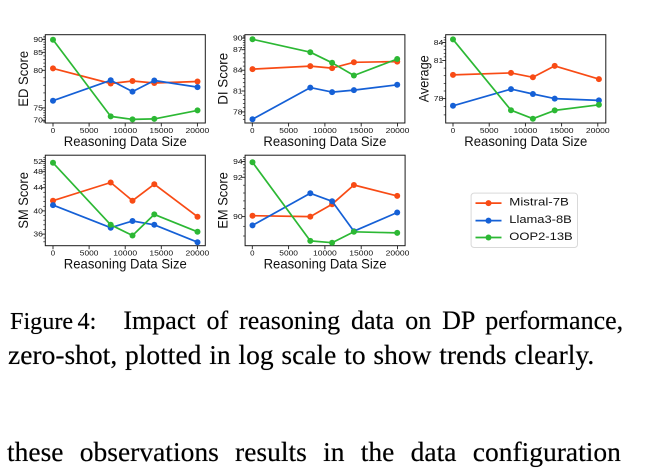  Describe the element at coordinates (23, 200) in the screenshot. I see `svg-text: SM Score` at that location.